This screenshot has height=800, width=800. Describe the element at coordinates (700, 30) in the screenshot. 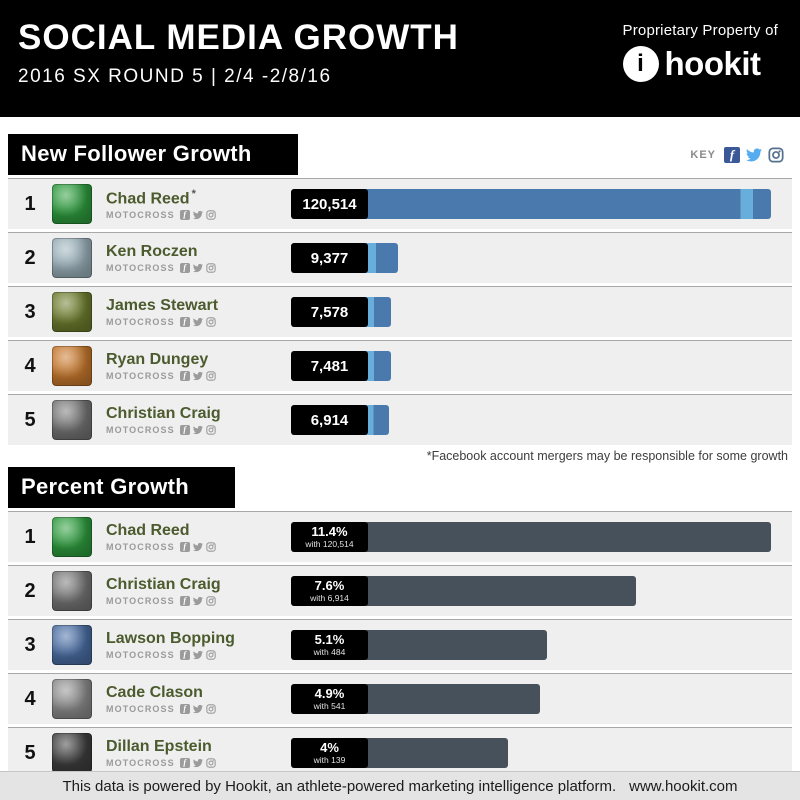

I see `brand-pretext: Proprietary Property of` at that location.